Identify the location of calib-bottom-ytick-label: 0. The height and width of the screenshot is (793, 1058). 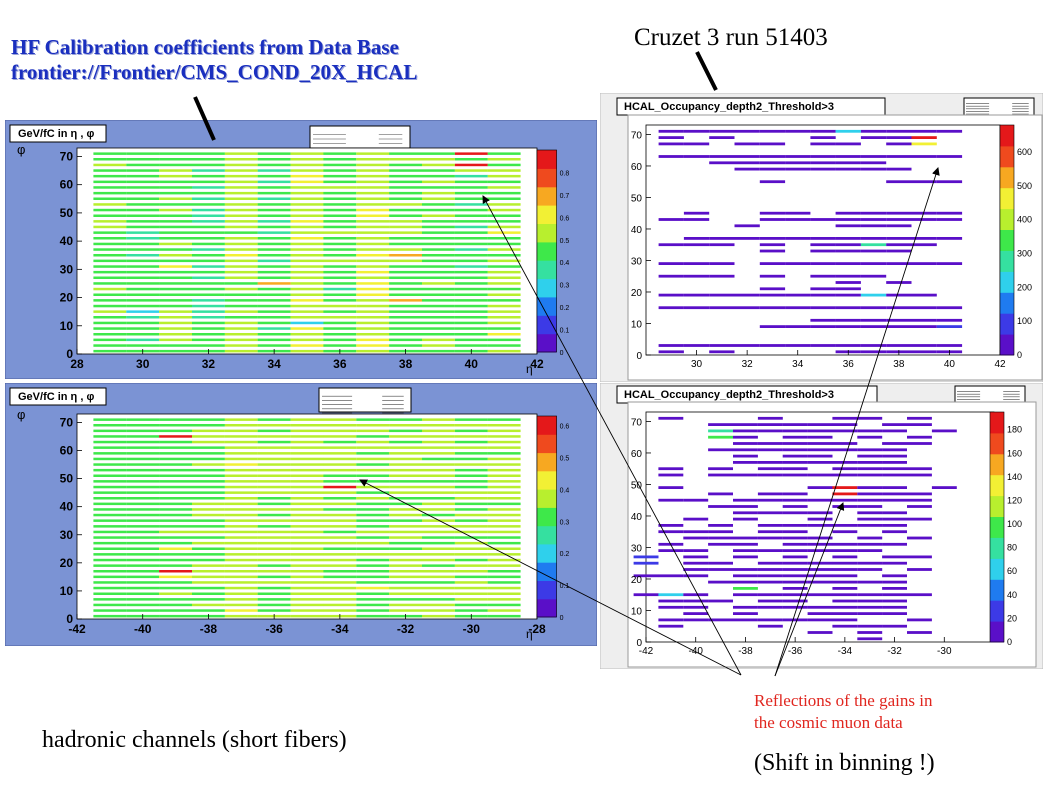
(69, 619).